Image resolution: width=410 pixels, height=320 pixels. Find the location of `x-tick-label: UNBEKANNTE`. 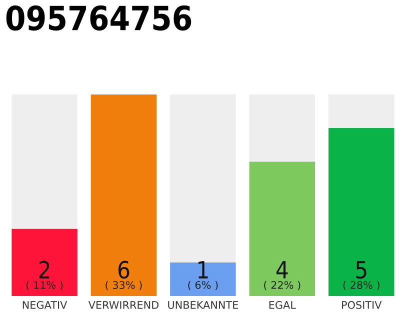

x-tick-label: UNBEKANNTE is located at coordinates (203, 305).